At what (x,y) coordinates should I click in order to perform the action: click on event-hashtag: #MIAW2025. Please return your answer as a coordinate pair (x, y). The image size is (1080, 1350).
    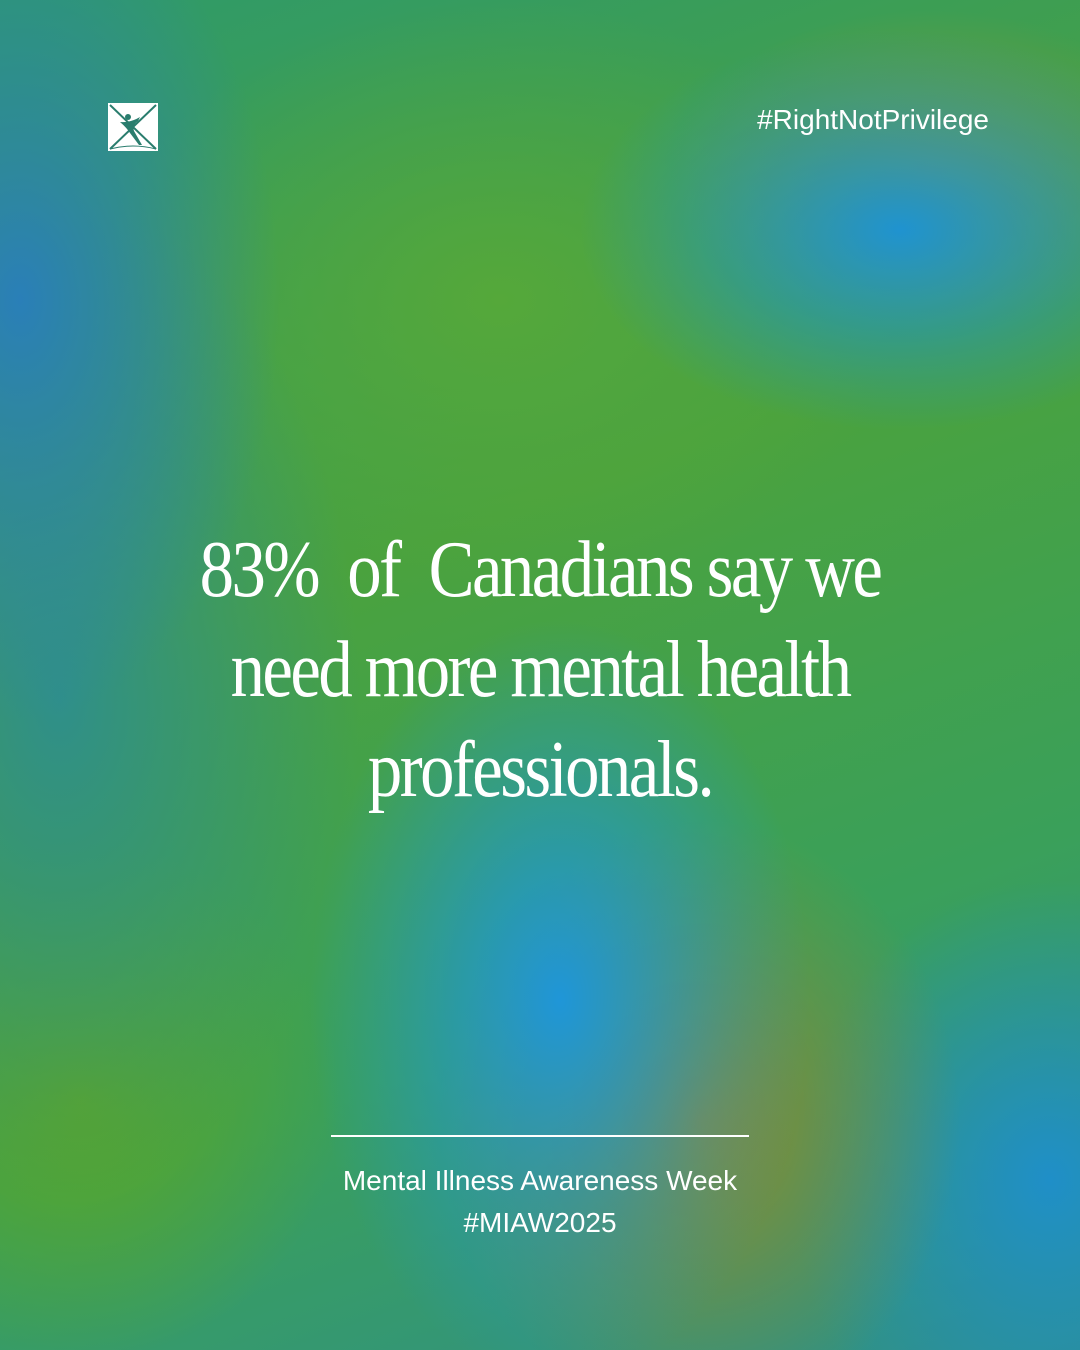
    Looking at the image, I should click on (540, 1222).